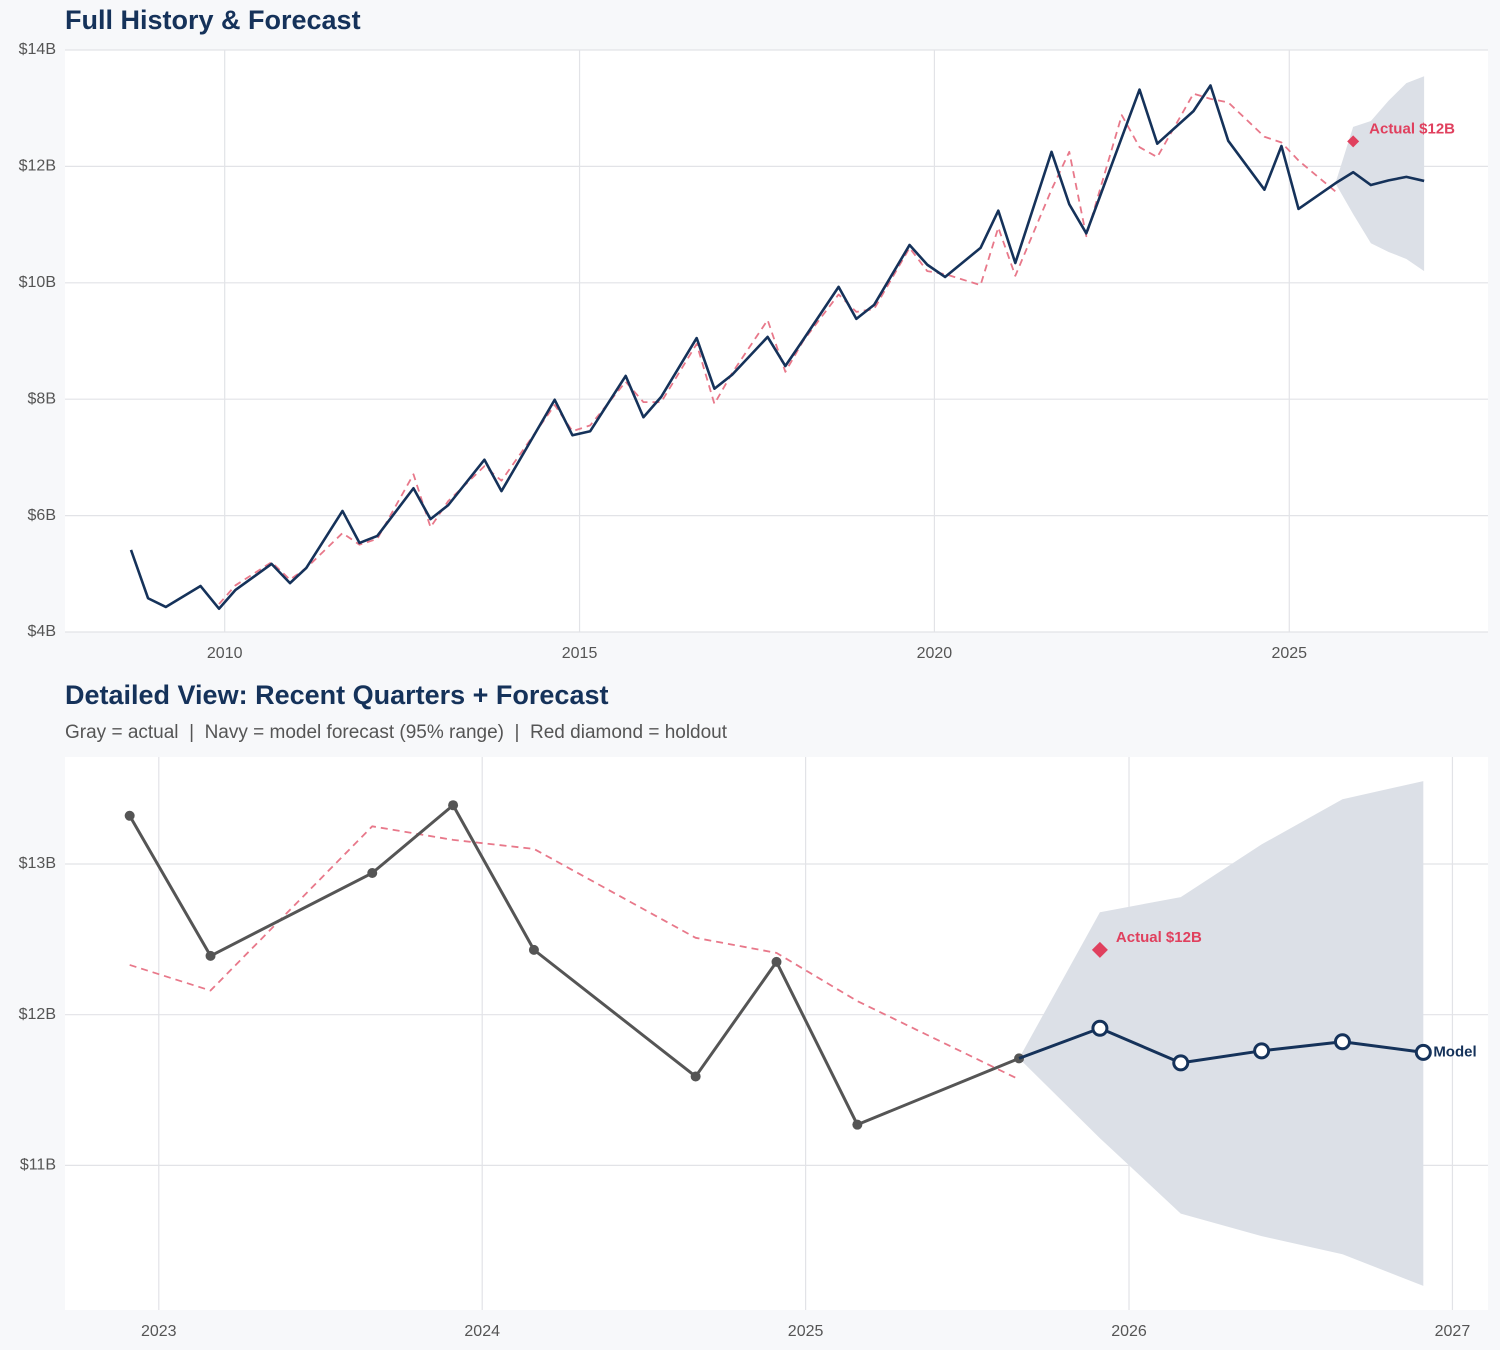 This screenshot has height=1350, width=1500. Describe the element at coordinates (225, 653) in the screenshot. I see `x-tick-label: 2010` at that location.